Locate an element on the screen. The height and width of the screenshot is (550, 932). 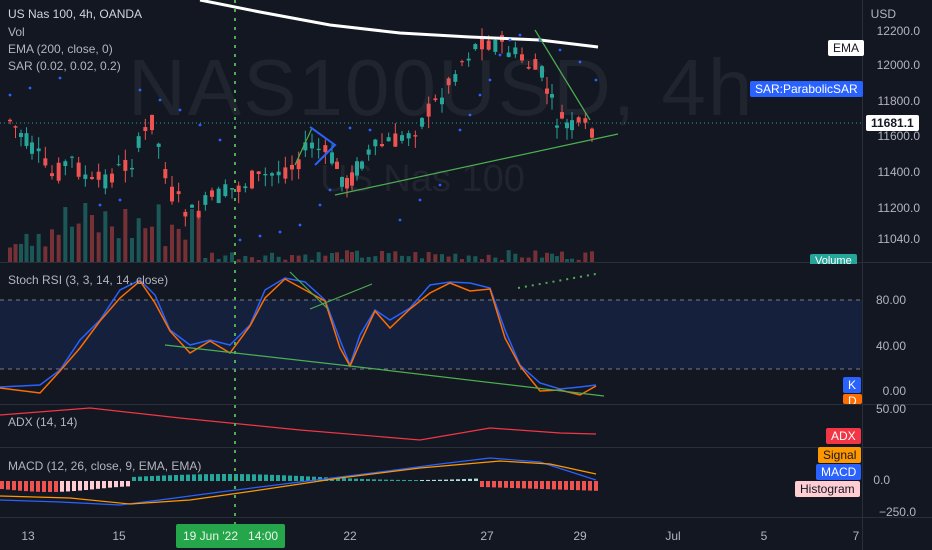
macd-line is located at coordinates (298, 481).